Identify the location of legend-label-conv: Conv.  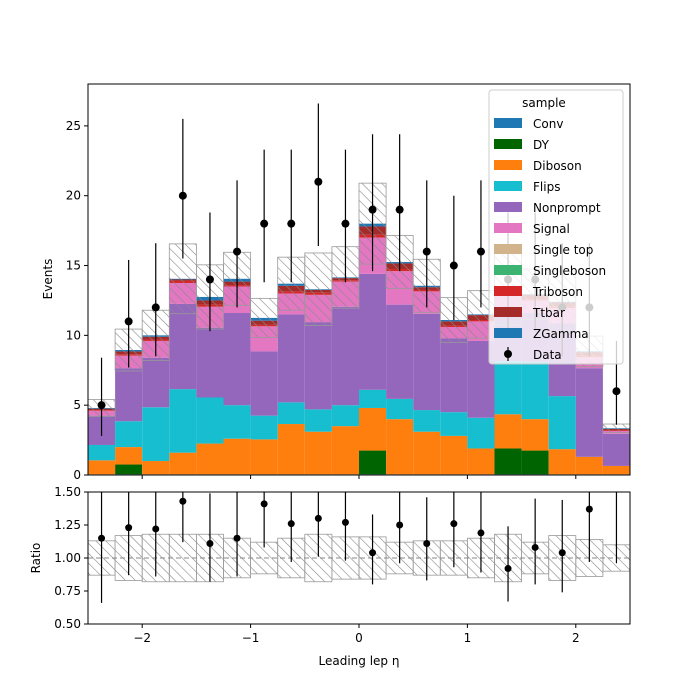
(548, 124).